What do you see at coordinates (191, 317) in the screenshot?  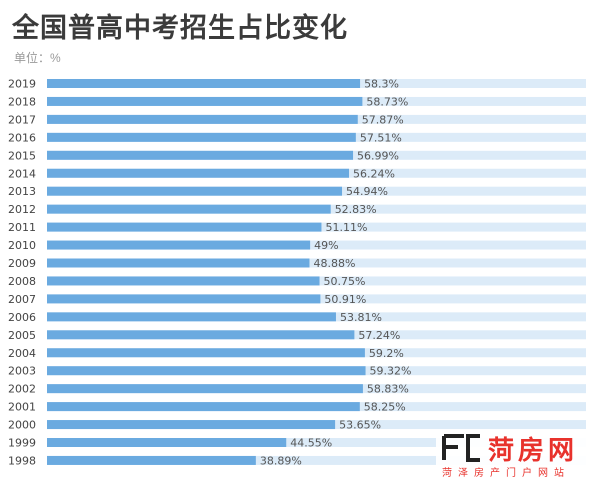 I see `bar-2006` at bounding box center [191, 317].